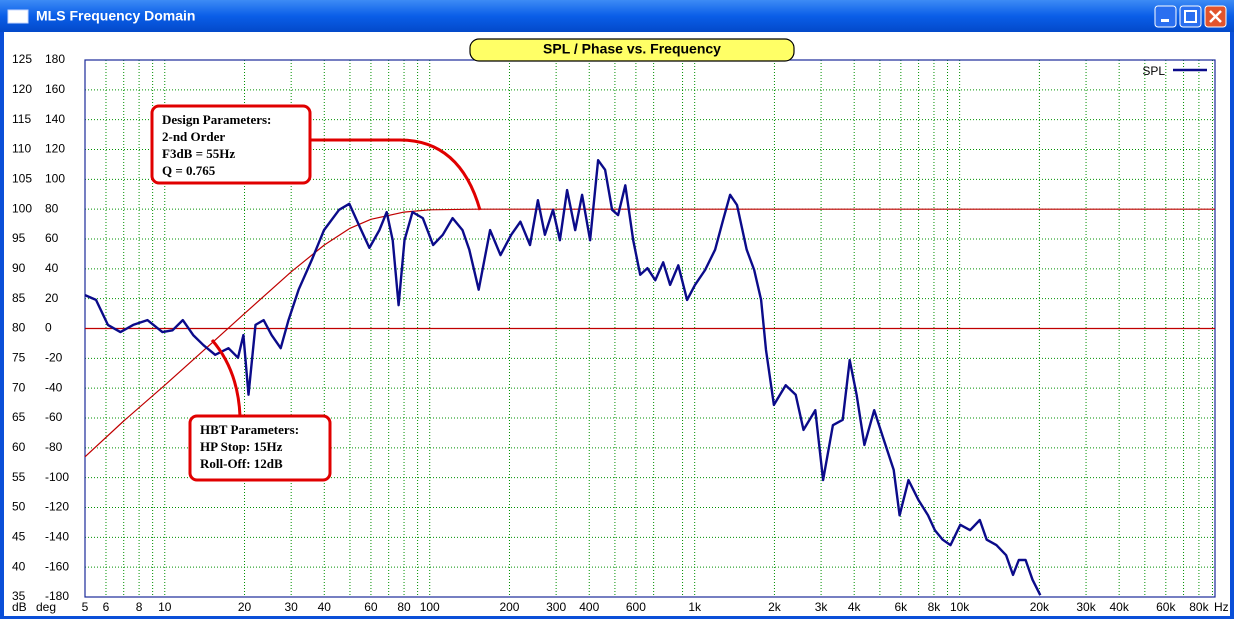  Describe the element at coordinates (52, 268) in the screenshot. I see `y2-tick-label: 40` at that location.